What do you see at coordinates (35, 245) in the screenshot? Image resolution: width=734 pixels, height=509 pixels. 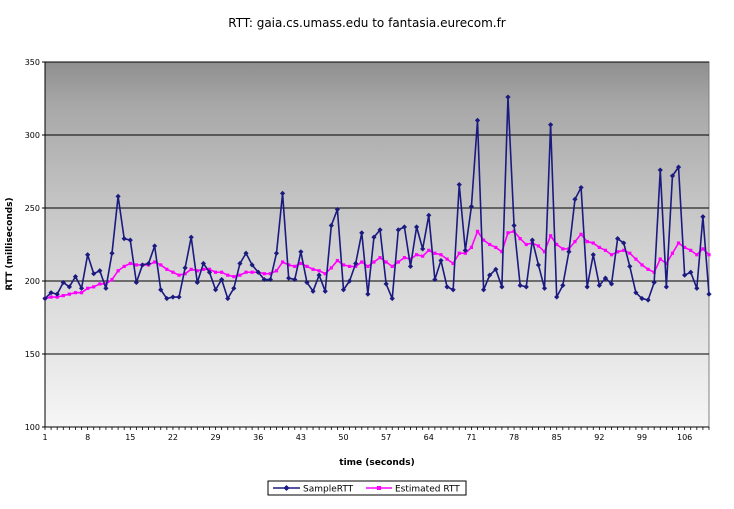 I see `y-axis-ticks: 100 150 200 250 300 350` at bounding box center [35, 245].